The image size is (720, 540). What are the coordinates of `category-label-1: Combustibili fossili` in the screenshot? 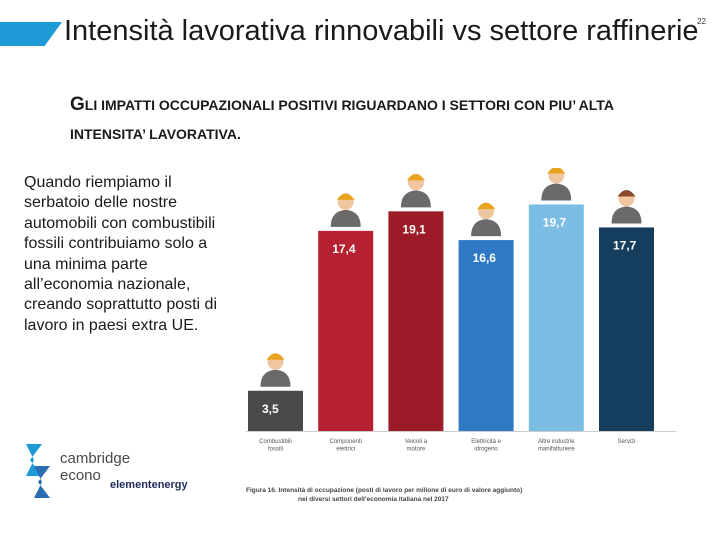 It's located at (275, 446).